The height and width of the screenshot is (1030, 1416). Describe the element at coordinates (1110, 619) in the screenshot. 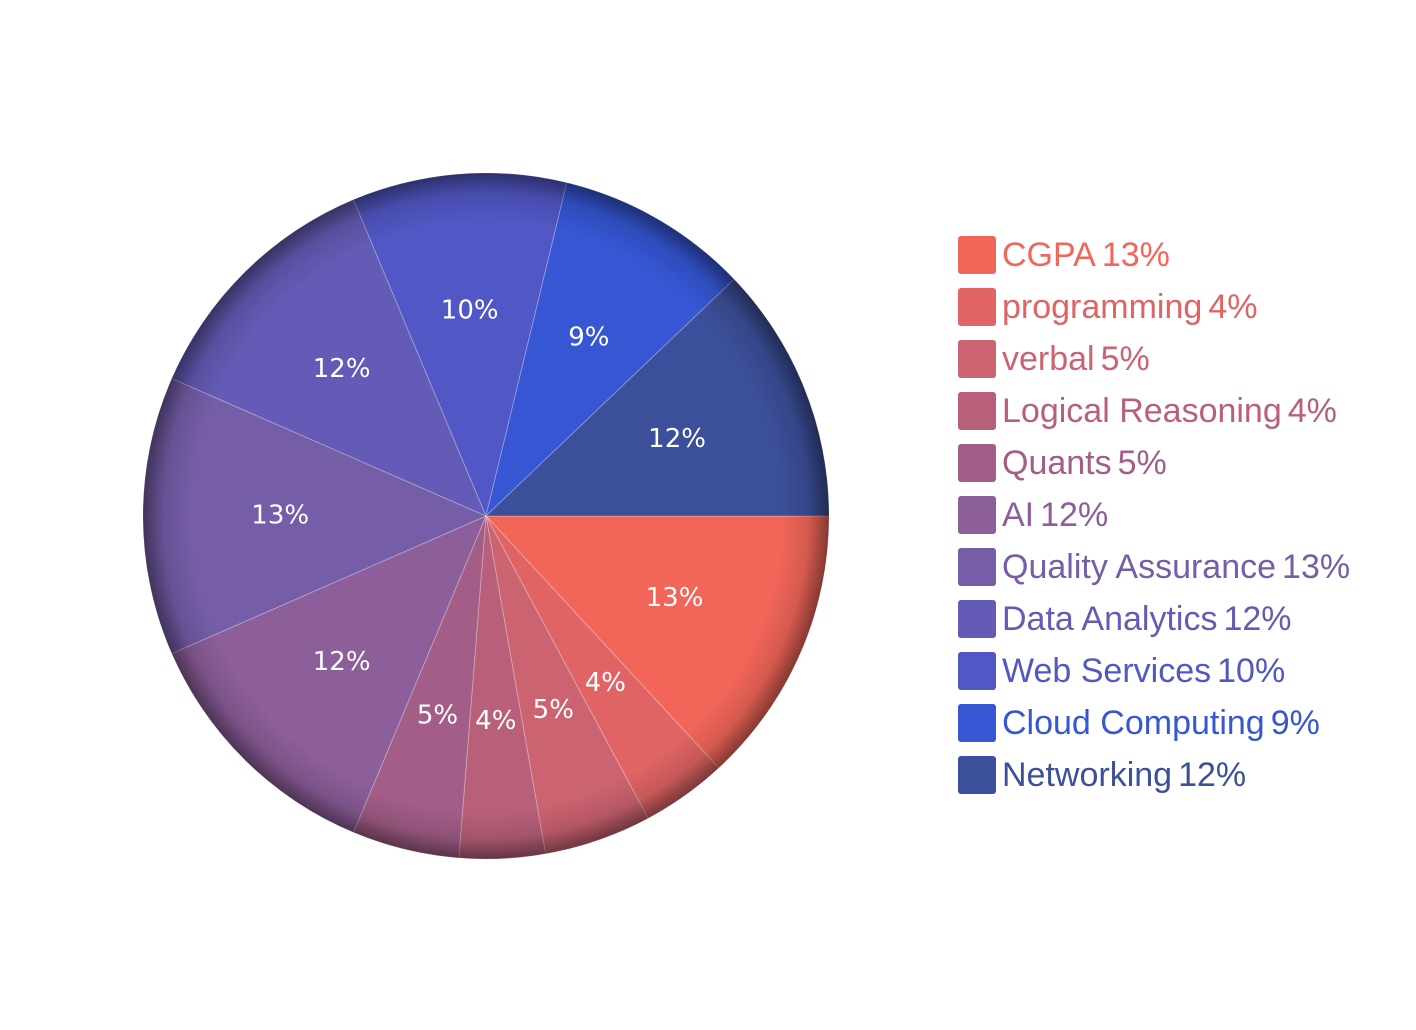

I see `legend-label: Data Analytics` at that location.